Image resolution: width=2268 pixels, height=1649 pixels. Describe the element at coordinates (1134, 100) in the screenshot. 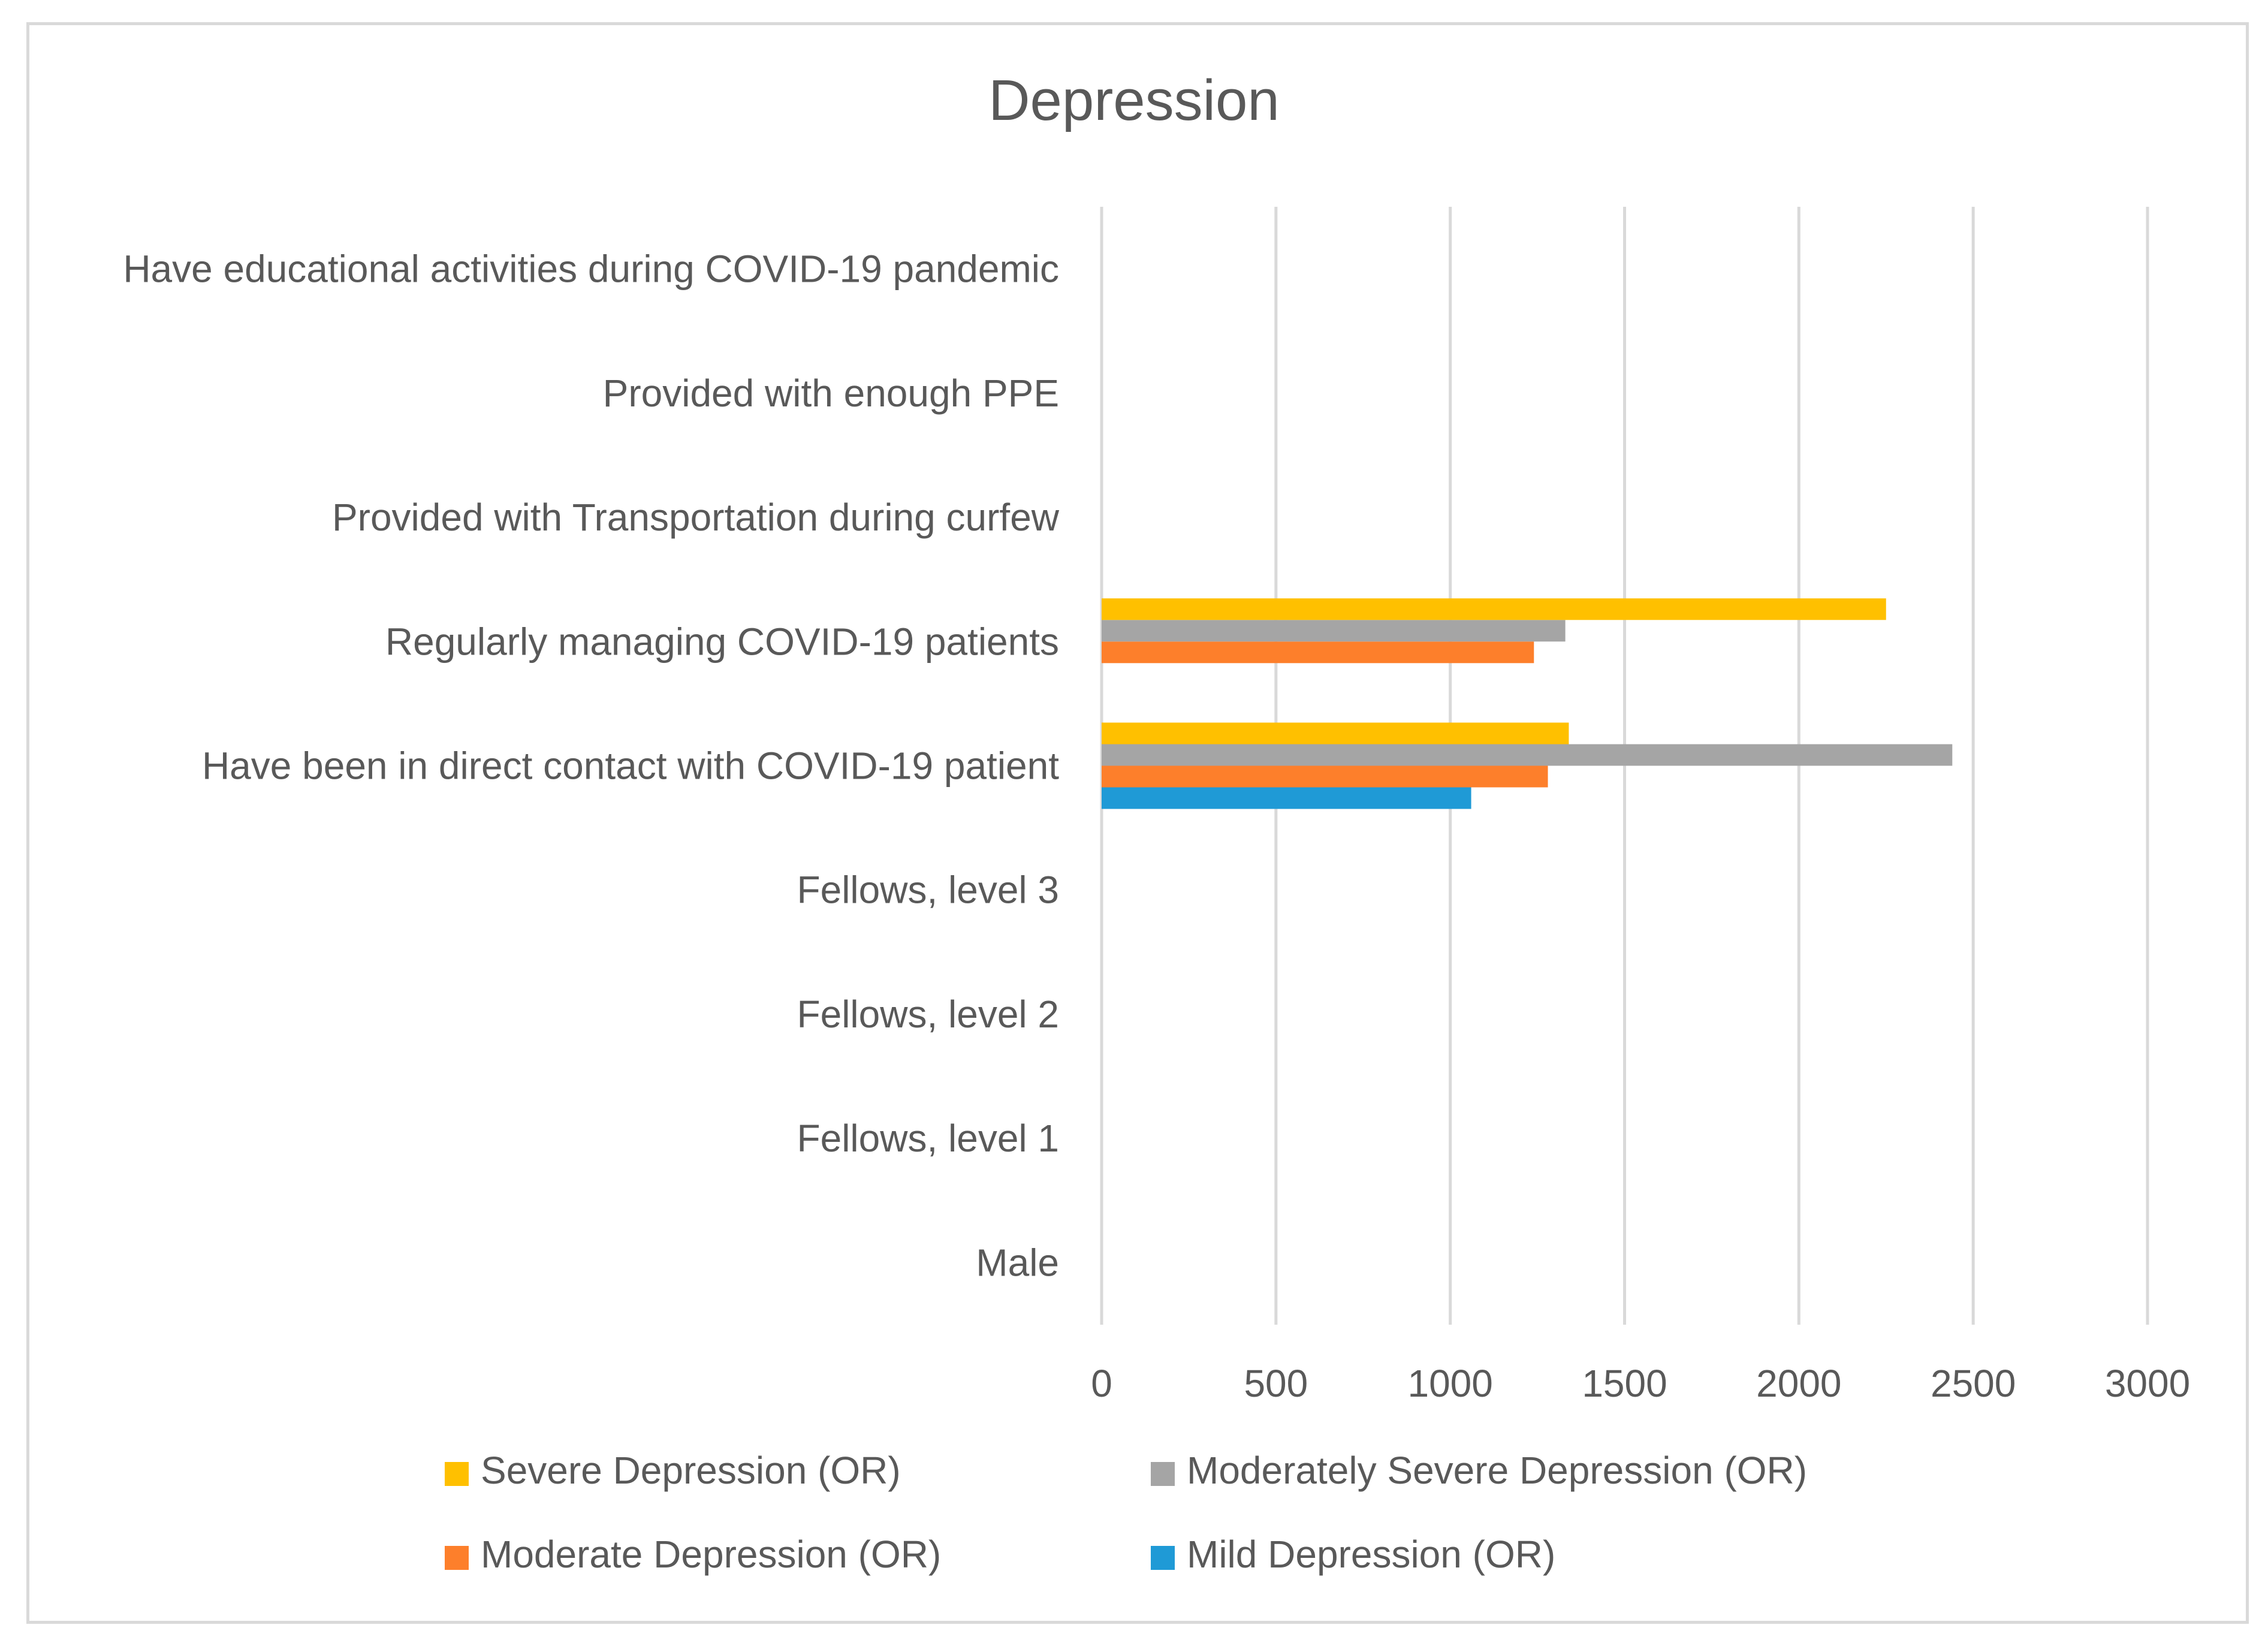

I see `chart-title: Depression` at that location.